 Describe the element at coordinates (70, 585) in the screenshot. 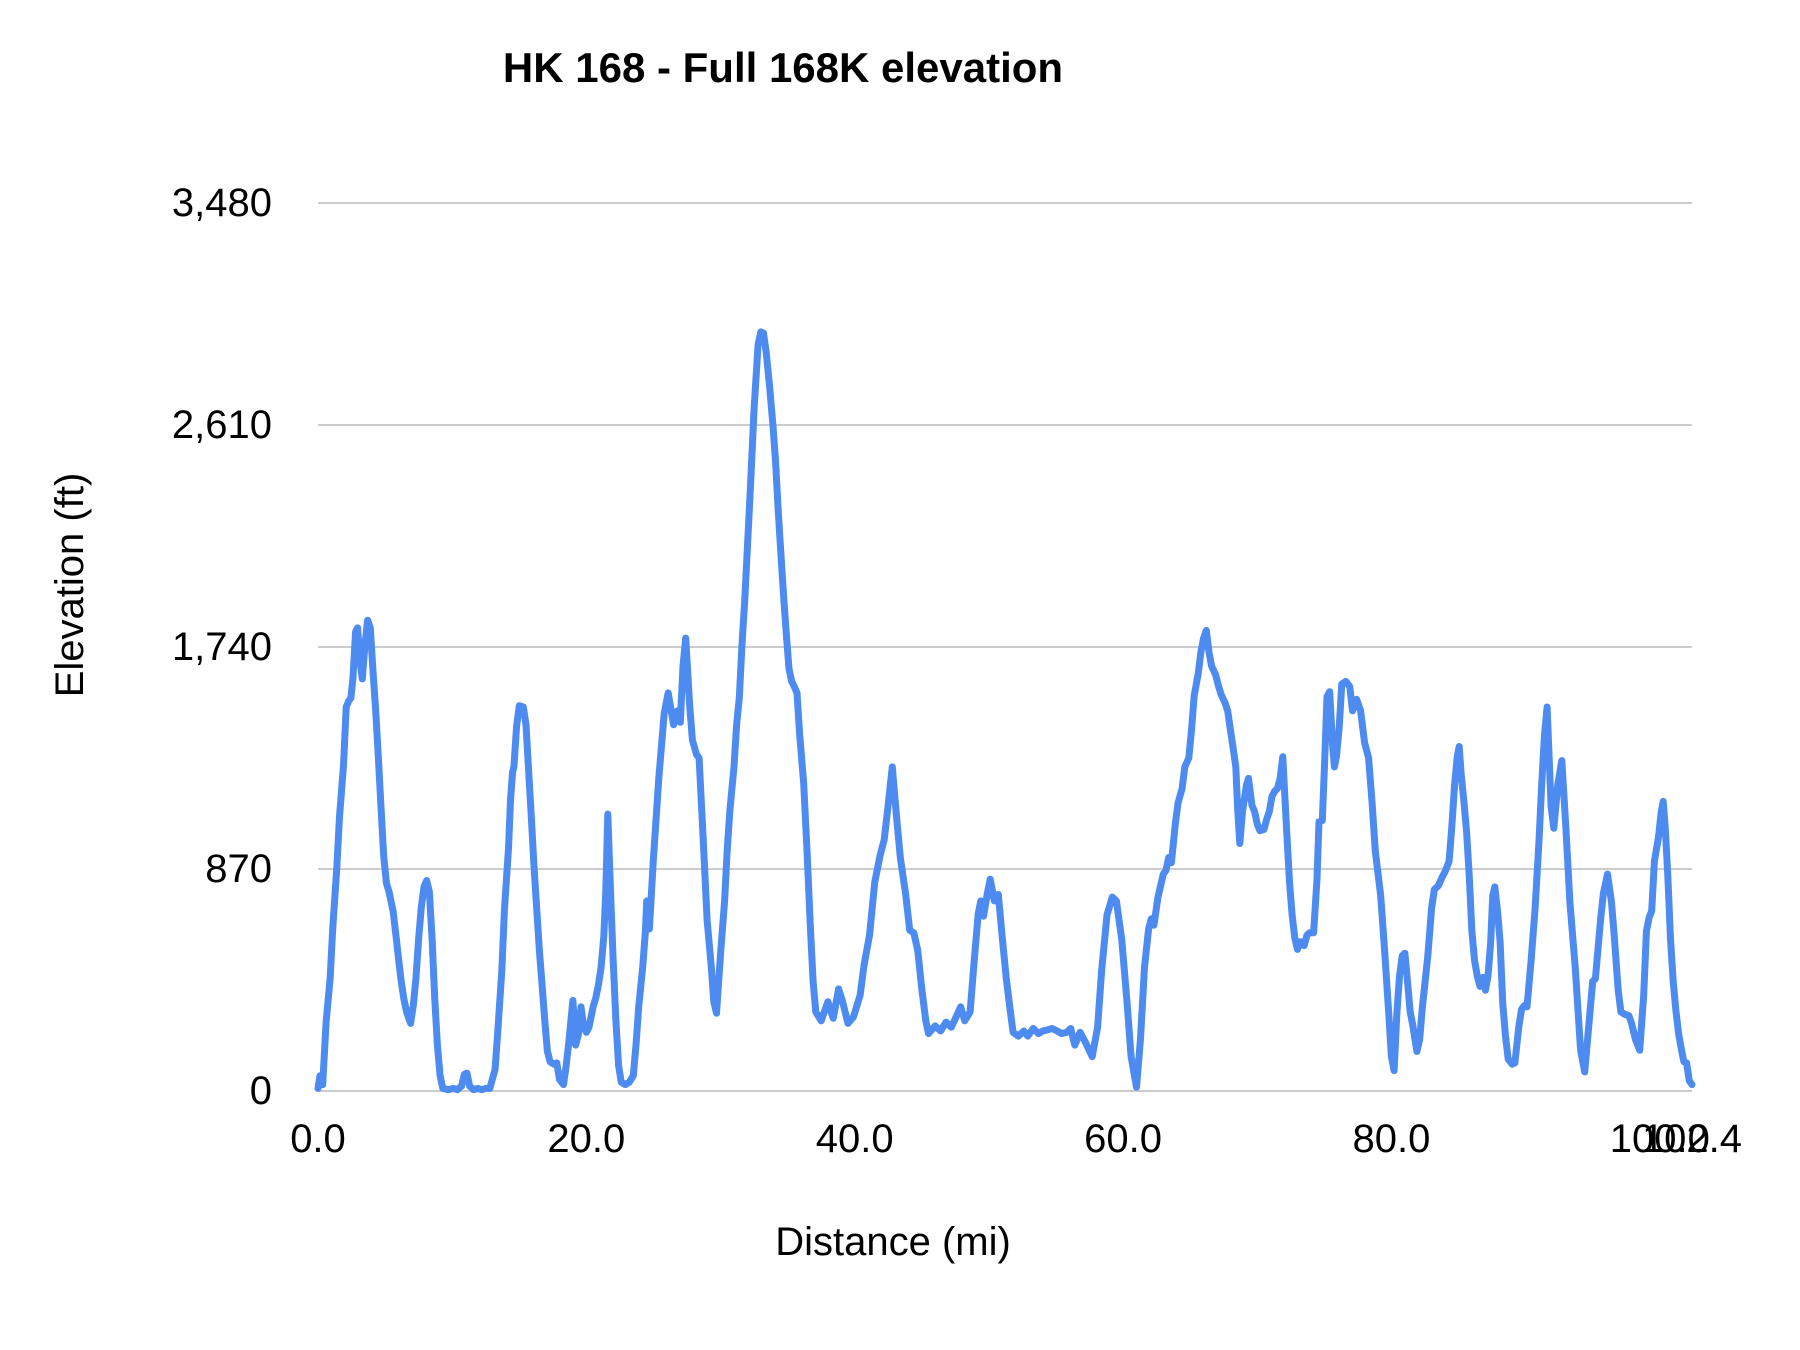

I see `y-axis-title: Elevation (ft)` at that location.